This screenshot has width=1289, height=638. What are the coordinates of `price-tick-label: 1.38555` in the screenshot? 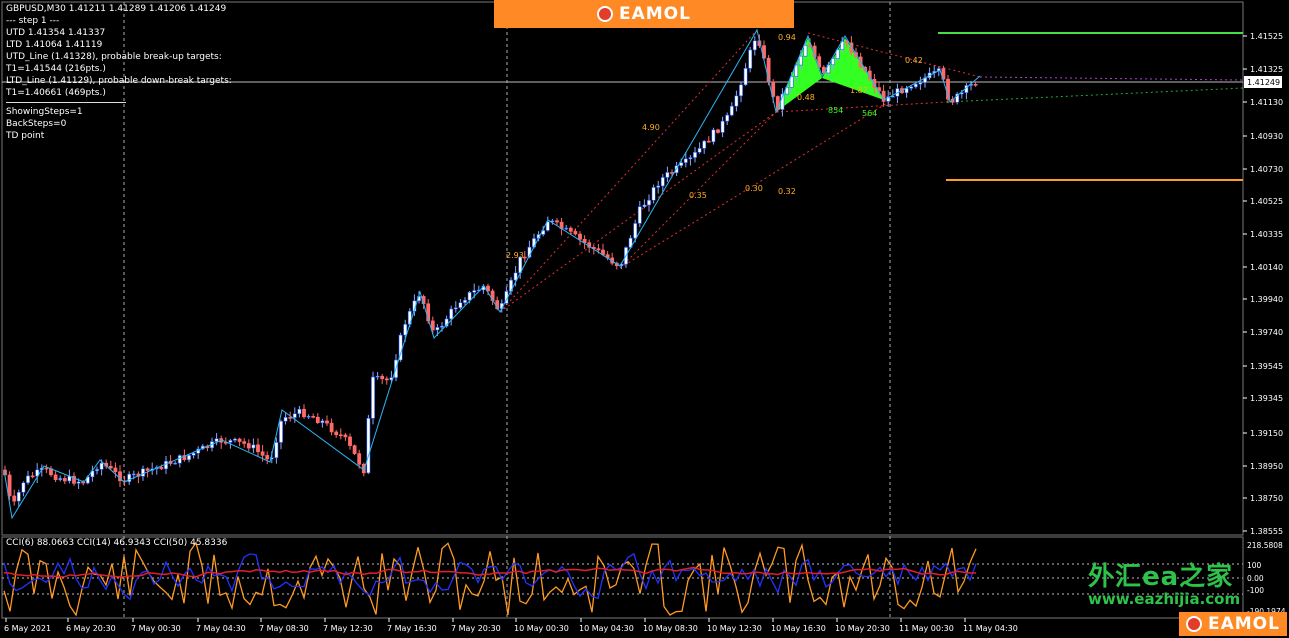 It's located at (1266, 531).